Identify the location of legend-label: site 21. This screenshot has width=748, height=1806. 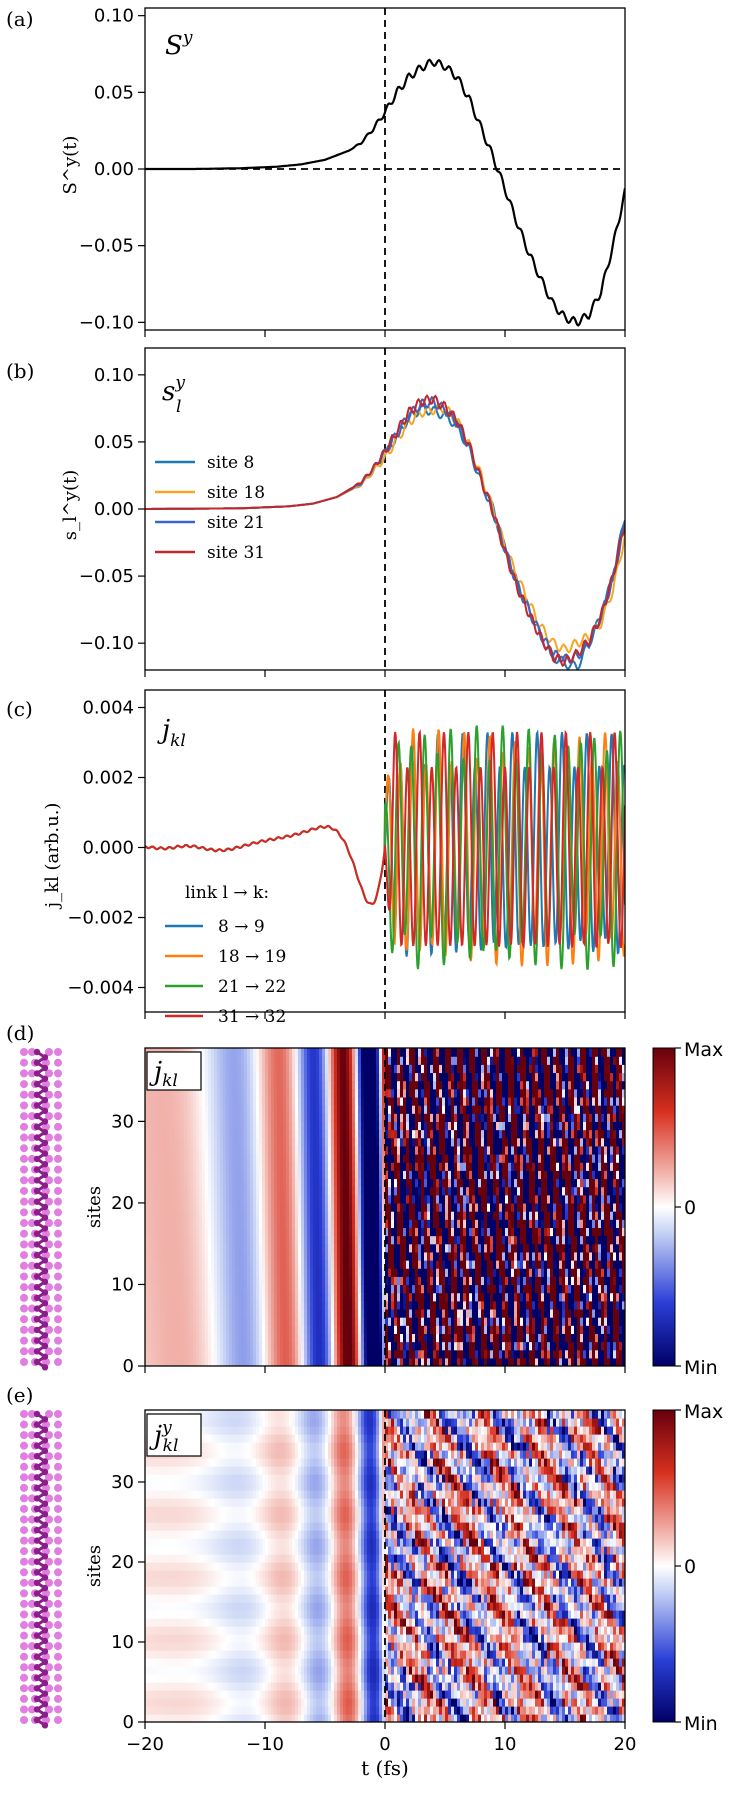
(236, 523).